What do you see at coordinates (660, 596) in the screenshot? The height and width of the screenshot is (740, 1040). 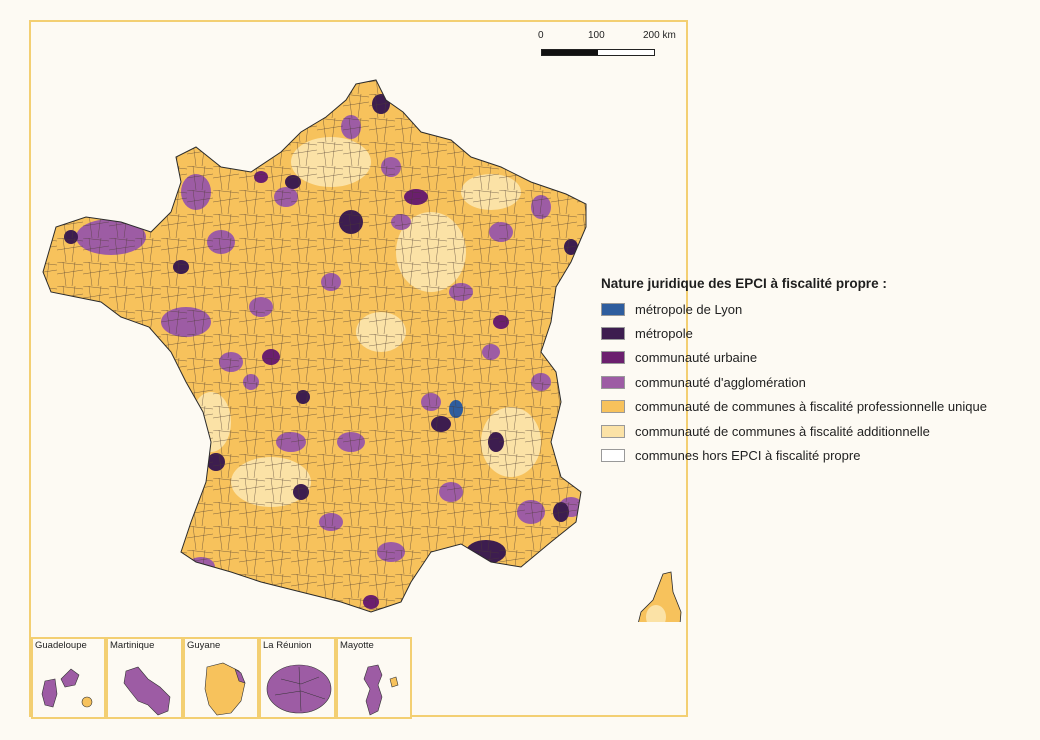 I see `corsica-shape` at bounding box center [660, 596].